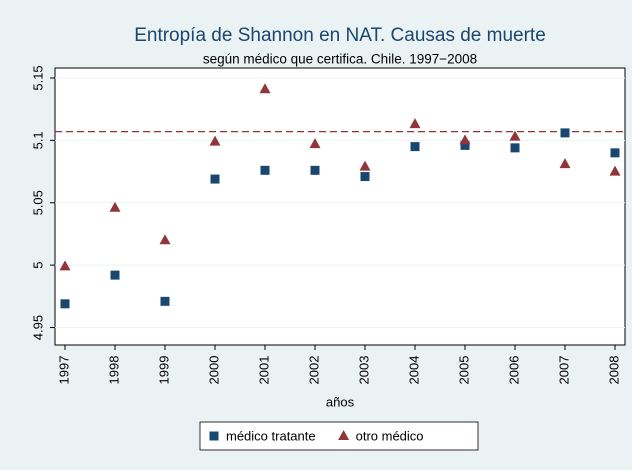 This screenshot has width=632, height=470. Describe the element at coordinates (37, 202) in the screenshot. I see `y-tick-label: 5.05` at that location.